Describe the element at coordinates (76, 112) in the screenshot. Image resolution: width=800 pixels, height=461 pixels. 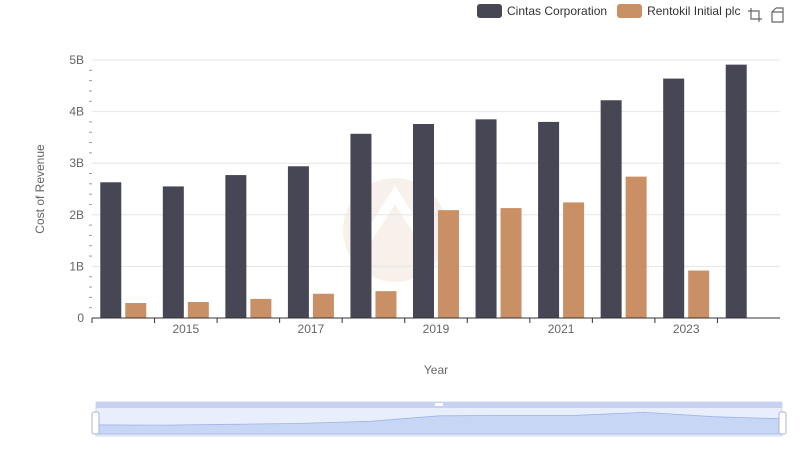
I see `y-tick-label: 4B` at that location.